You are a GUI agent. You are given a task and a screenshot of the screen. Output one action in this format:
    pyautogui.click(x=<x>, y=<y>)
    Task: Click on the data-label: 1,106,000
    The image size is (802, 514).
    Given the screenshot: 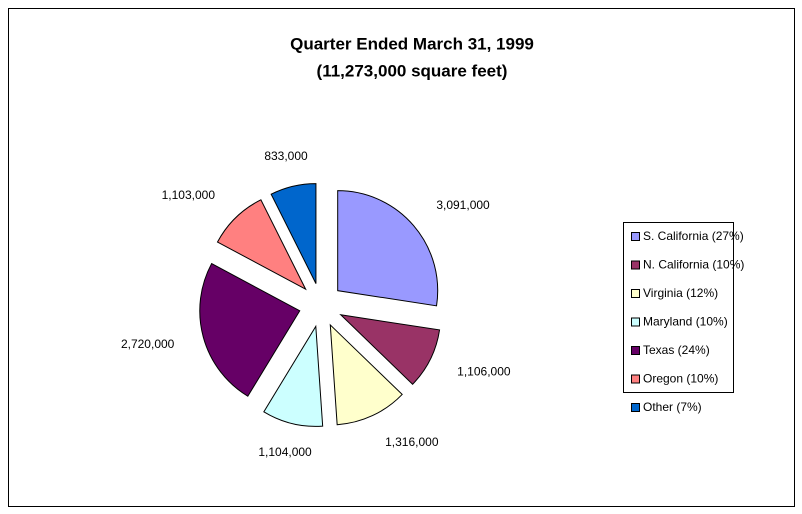 What is the action you would take?
    pyautogui.click(x=484, y=372)
    